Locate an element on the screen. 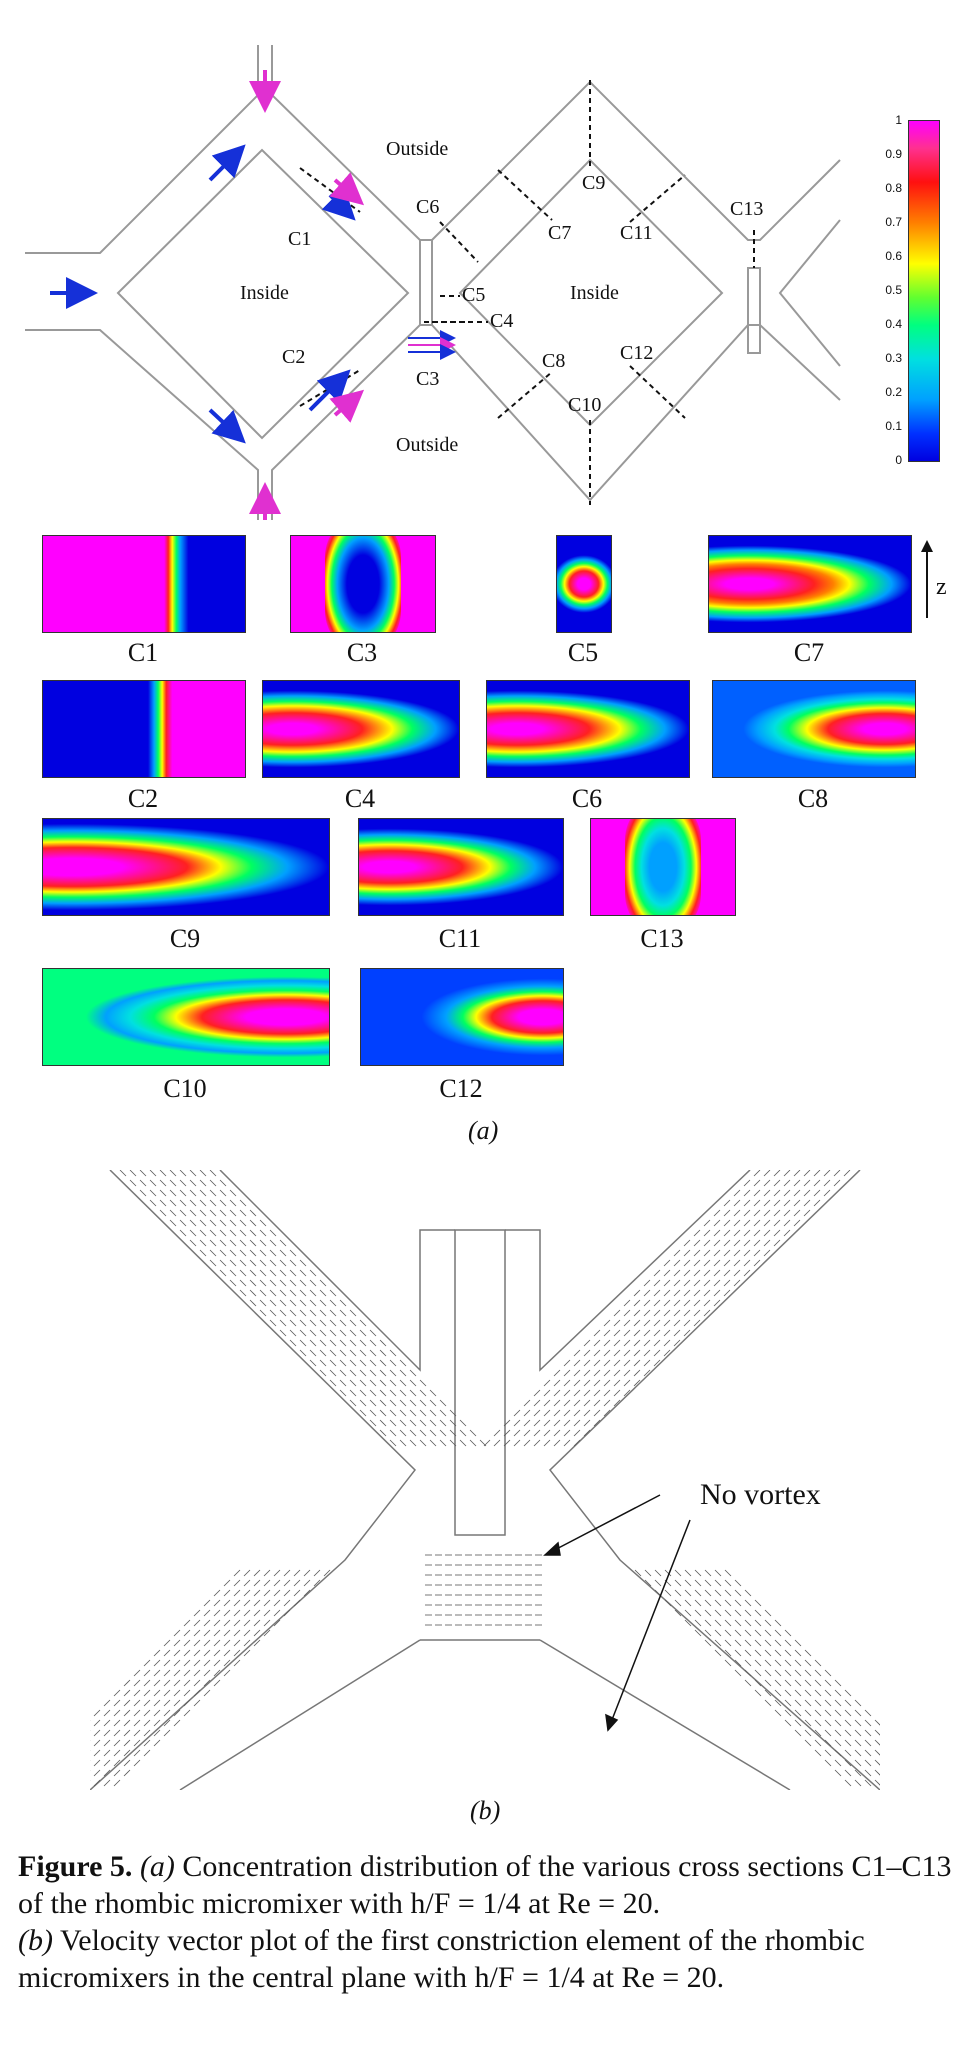 The height and width of the screenshot is (2069, 960). section-c4-label: C4 is located at coordinates (360, 798).